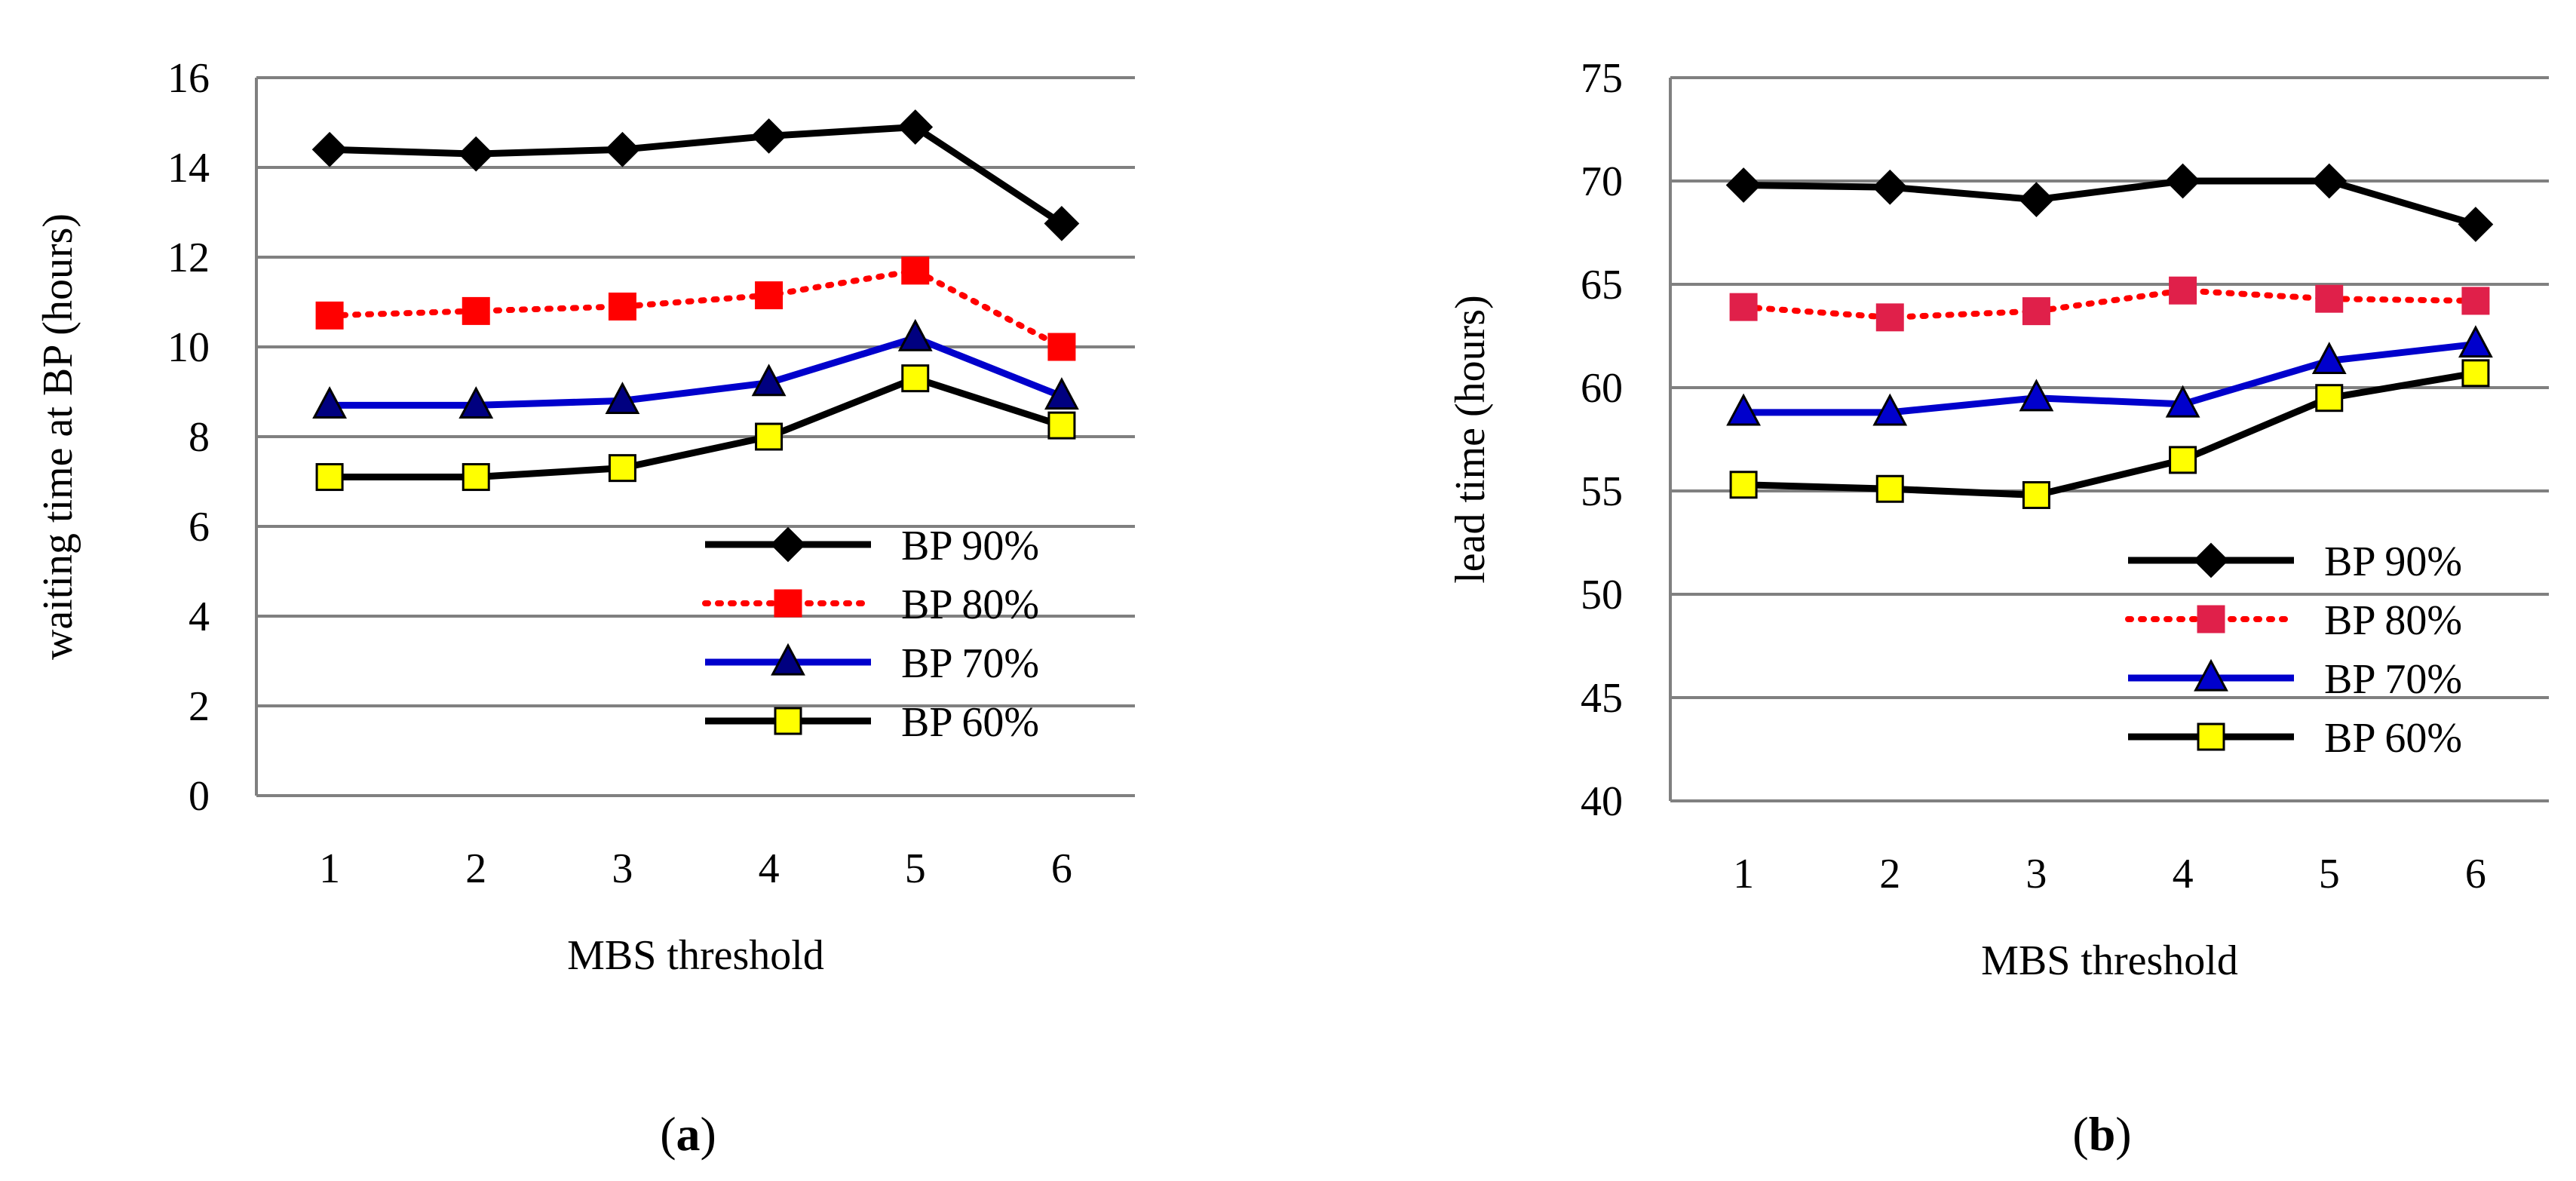 This screenshot has width=2576, height=1181. I want to click on y-axis-title: lead time (hours), so click(1470, 439).